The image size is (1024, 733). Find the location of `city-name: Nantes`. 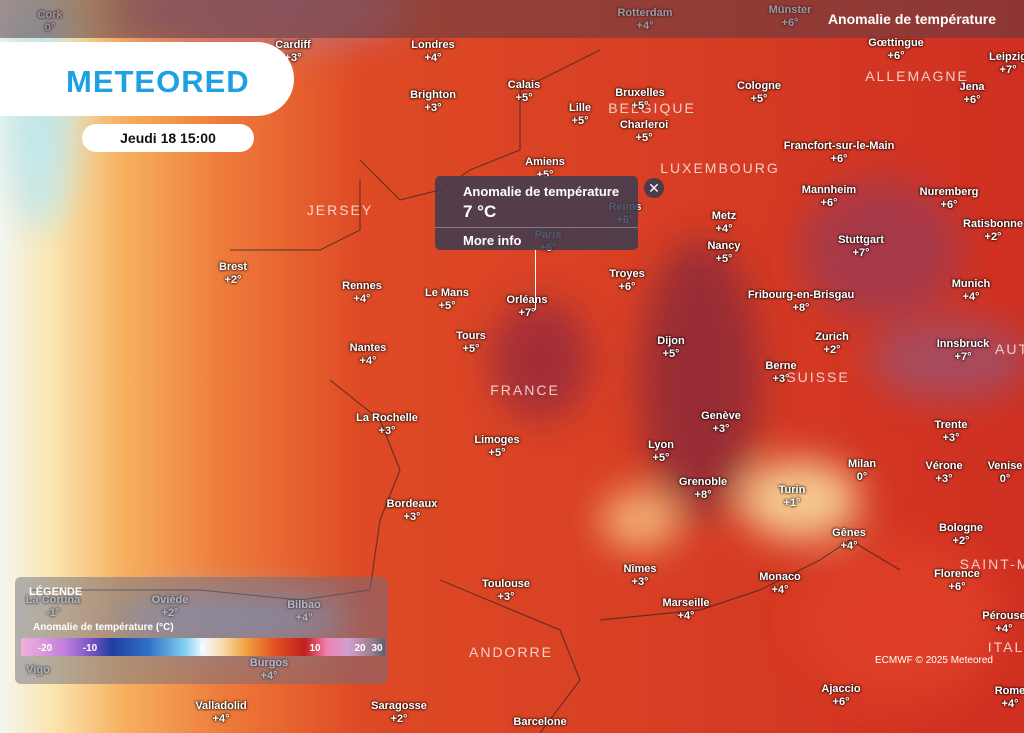

city-name: Nantes is located at coordinates (368, 348).